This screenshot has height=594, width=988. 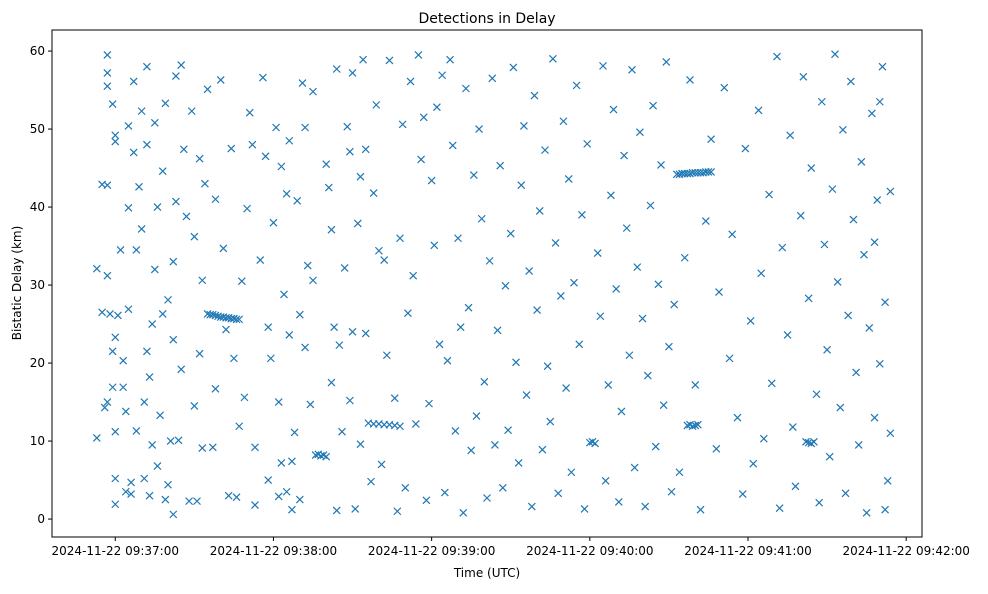 What do you see at coordinates (41, 519) in the screenshot?
I see `y-tick-label: 0` at bounding box center [41, 519].